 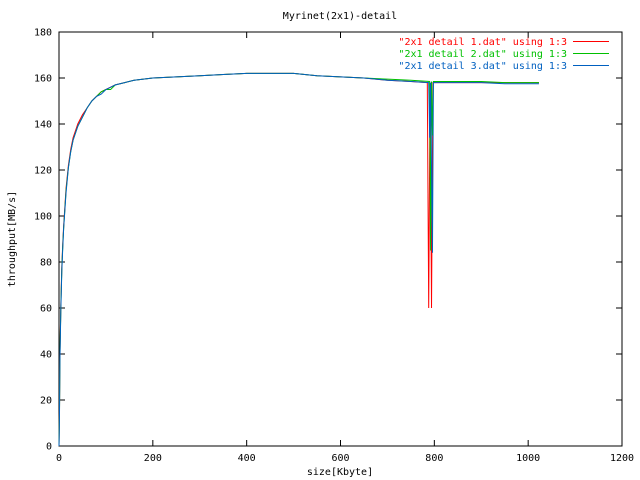 What do you see at coordinates (622, 458) in the screenshot?
I see `x-tick-label: 1200` at bounding box center [622, 458].